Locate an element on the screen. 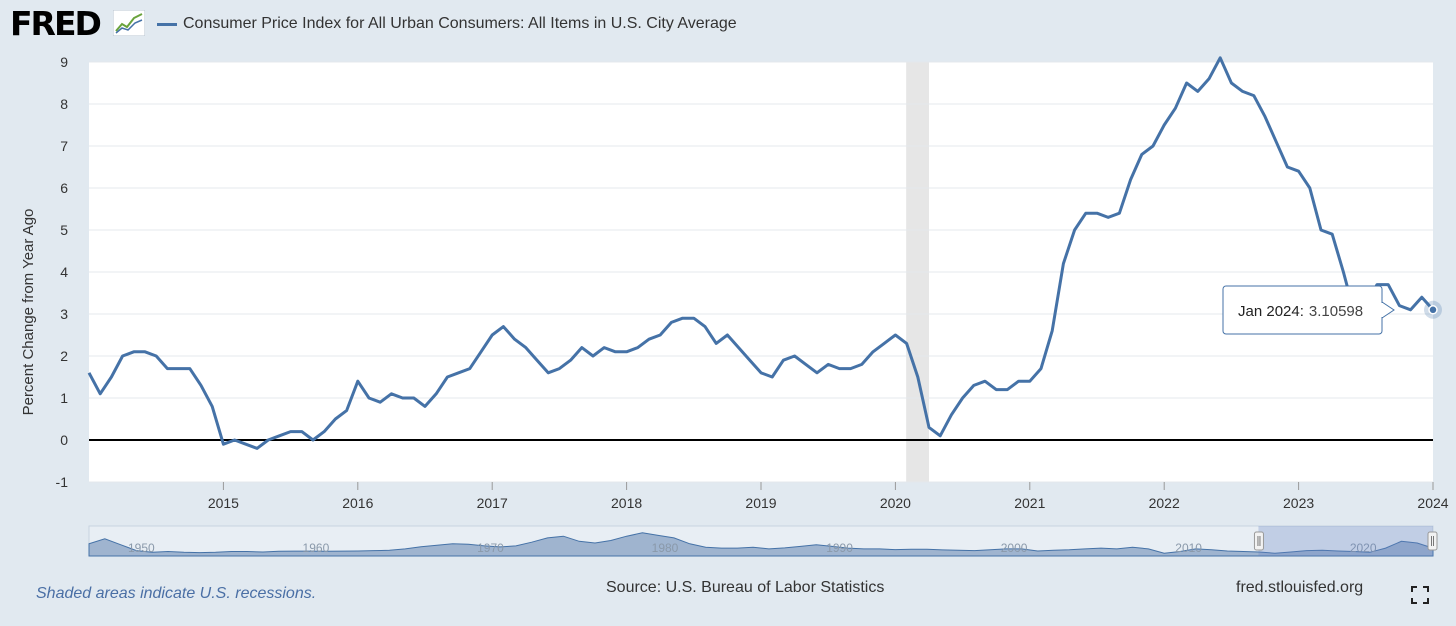  y-tick-label: 3 is located at coordinates (64, 314).